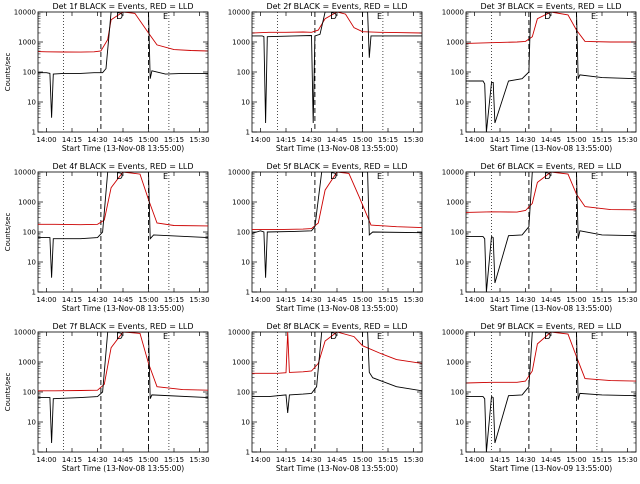 The width and height of the screenshot is (640, 484). I want to click on panel-title: Det 3f BLACK = Events, RED = LLD, so click(550, 6).